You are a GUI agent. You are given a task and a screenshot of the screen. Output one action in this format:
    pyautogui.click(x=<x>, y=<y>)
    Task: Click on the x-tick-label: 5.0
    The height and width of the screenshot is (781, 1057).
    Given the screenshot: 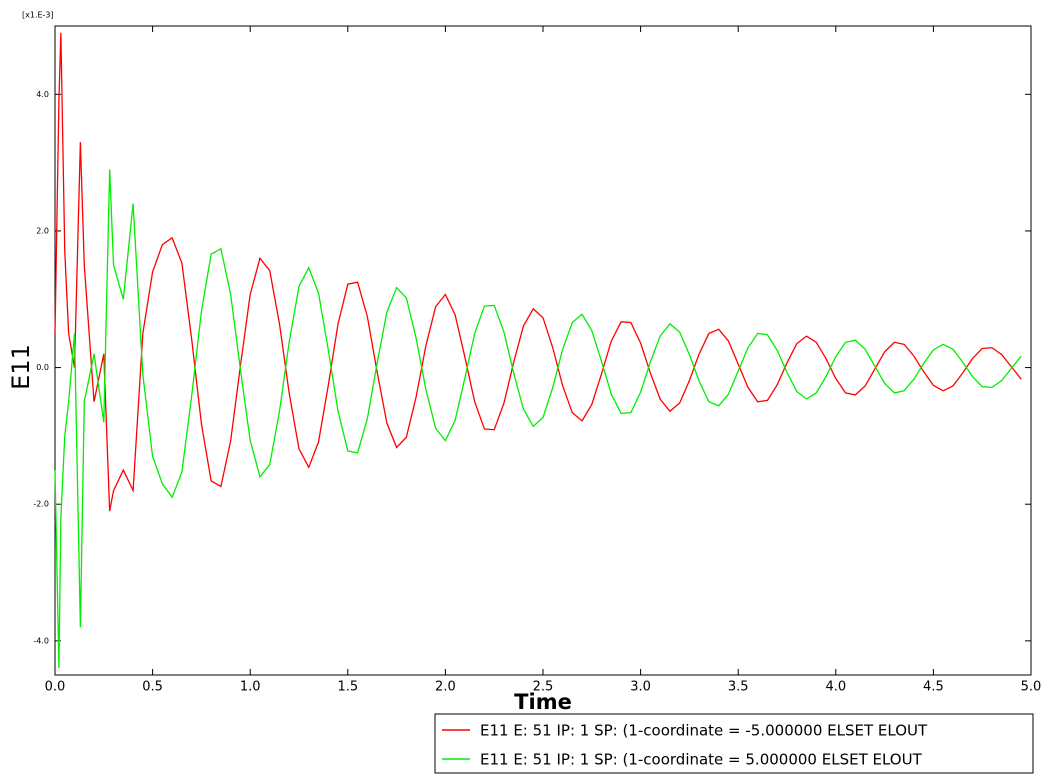 What is the action you would take?
    pyautogui.click(x=1031, y=687)
    